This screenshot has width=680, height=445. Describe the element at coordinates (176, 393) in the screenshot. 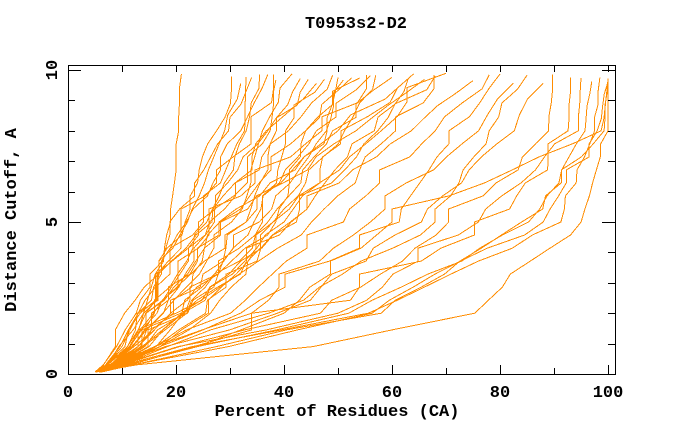

I see `x-tick-label: 20` at that location.